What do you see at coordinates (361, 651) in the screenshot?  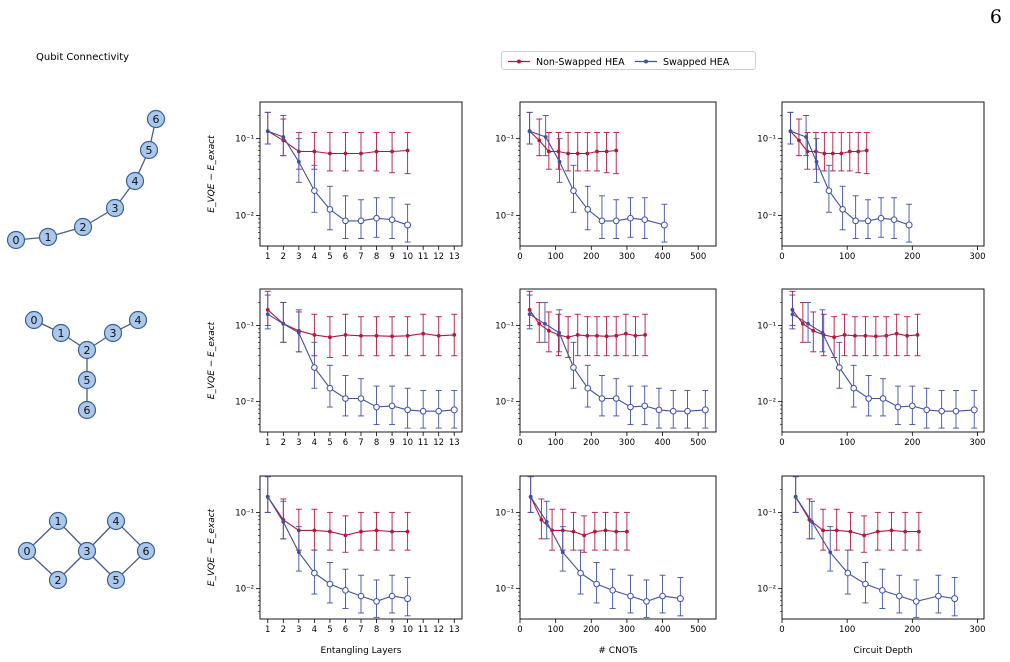 I see `x-axis-title-1: Entangling Layers` at bounding box center [361, 651].